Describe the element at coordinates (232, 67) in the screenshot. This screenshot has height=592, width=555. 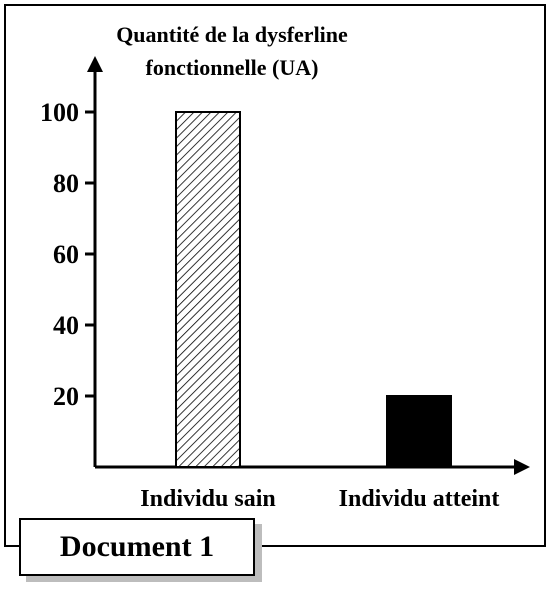
I see `y-axis-label-line-2: fonctionnelle (UA)` at that location.